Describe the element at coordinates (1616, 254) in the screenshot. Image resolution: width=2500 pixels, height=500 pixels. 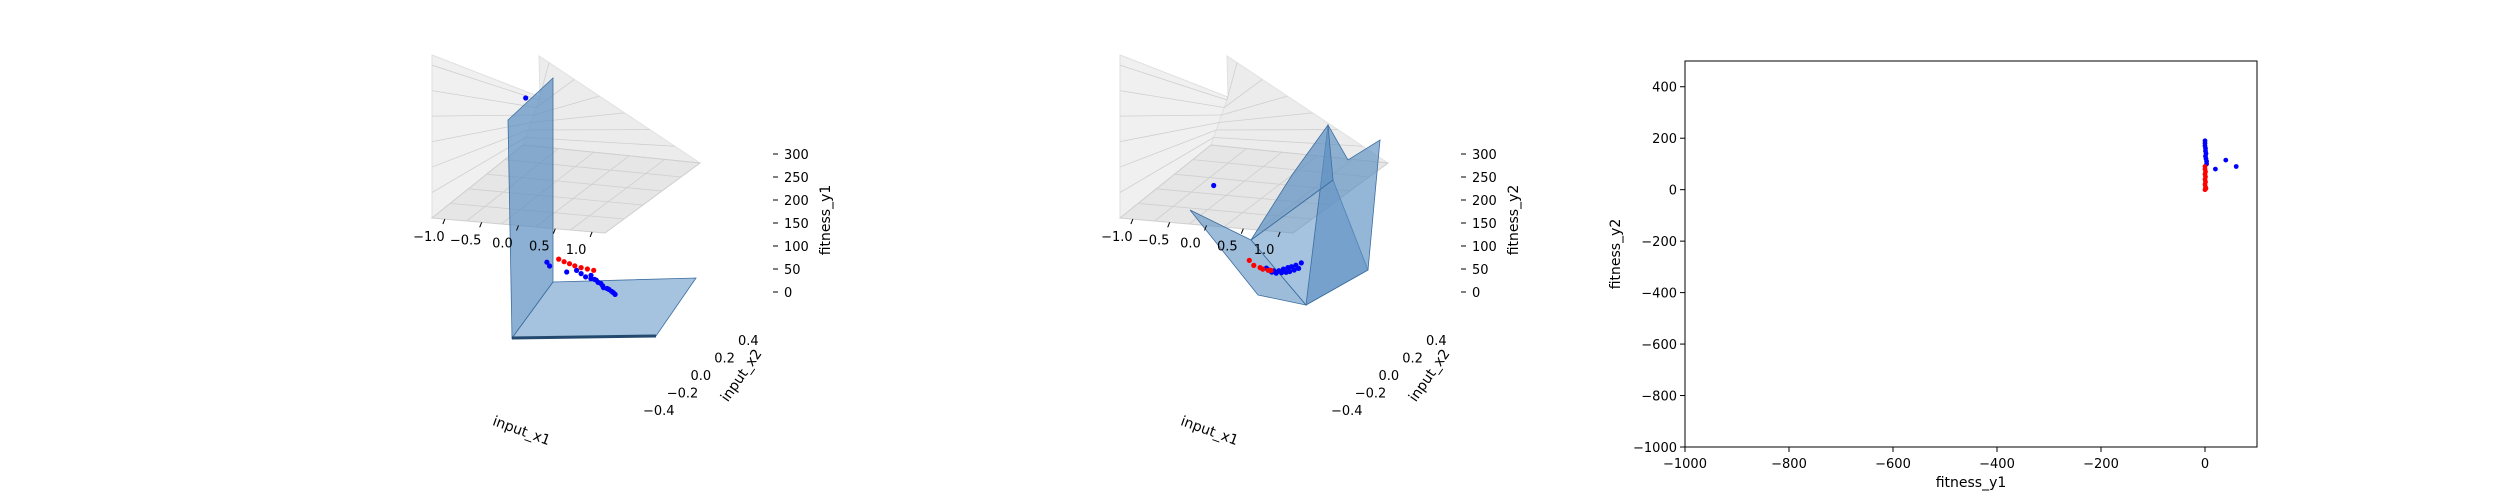
I see `y-axis-label: fitness_y2` at that location.